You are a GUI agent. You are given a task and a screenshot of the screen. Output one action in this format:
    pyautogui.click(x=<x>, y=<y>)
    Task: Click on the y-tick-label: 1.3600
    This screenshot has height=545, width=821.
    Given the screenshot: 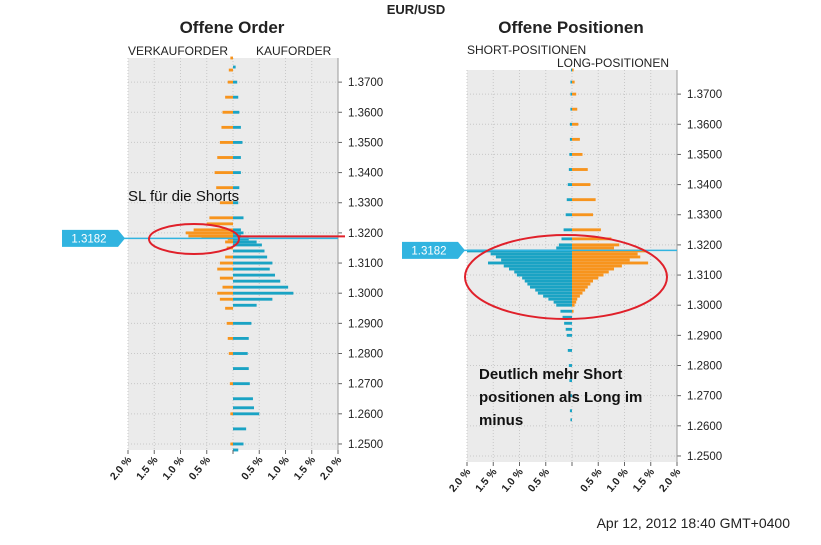 What is the action you would take?
    pyautogui.click(x=704, y=125)
    